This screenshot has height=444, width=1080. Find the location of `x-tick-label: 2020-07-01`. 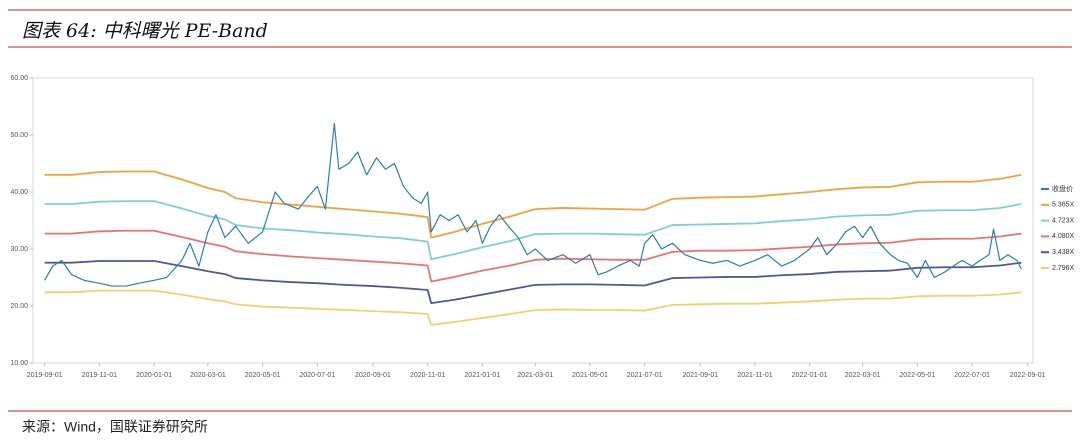

x-tick-label: 2020-07-01 is located at coordinates (317, 375).